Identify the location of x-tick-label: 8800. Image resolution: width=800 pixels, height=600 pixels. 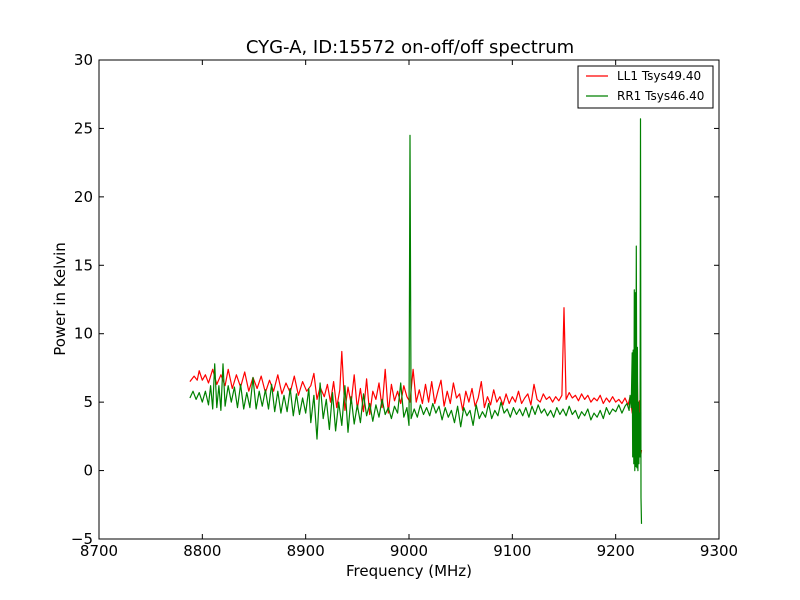
(202, 551).